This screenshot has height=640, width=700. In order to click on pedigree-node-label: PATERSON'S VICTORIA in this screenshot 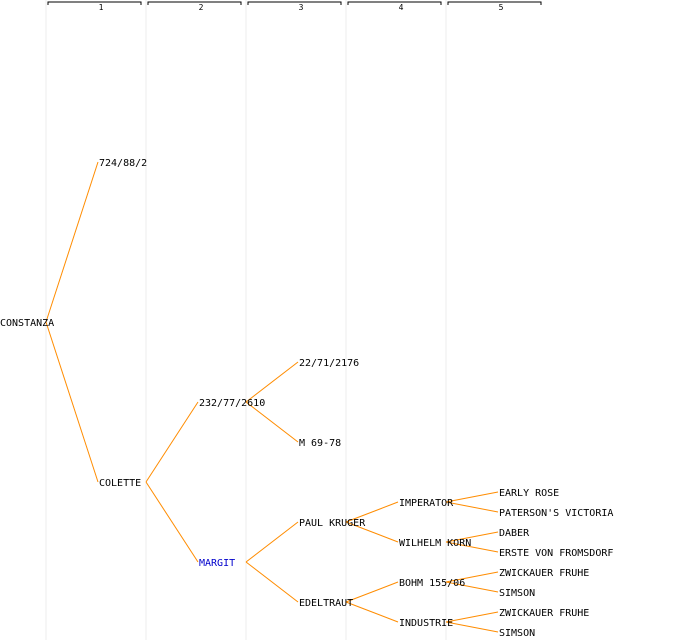, I will do `click(556, 513)`.